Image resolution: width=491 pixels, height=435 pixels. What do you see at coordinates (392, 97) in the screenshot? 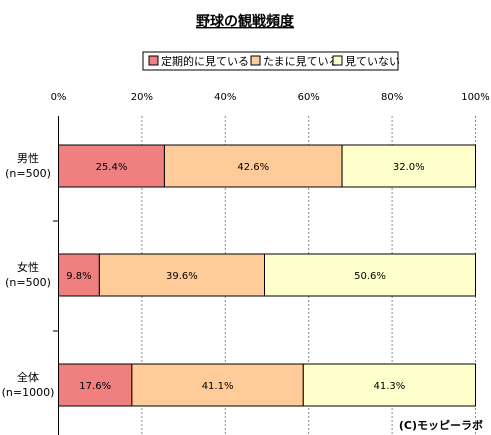
I see `x-tick-label: 80%` at bounding box center [392, 97].